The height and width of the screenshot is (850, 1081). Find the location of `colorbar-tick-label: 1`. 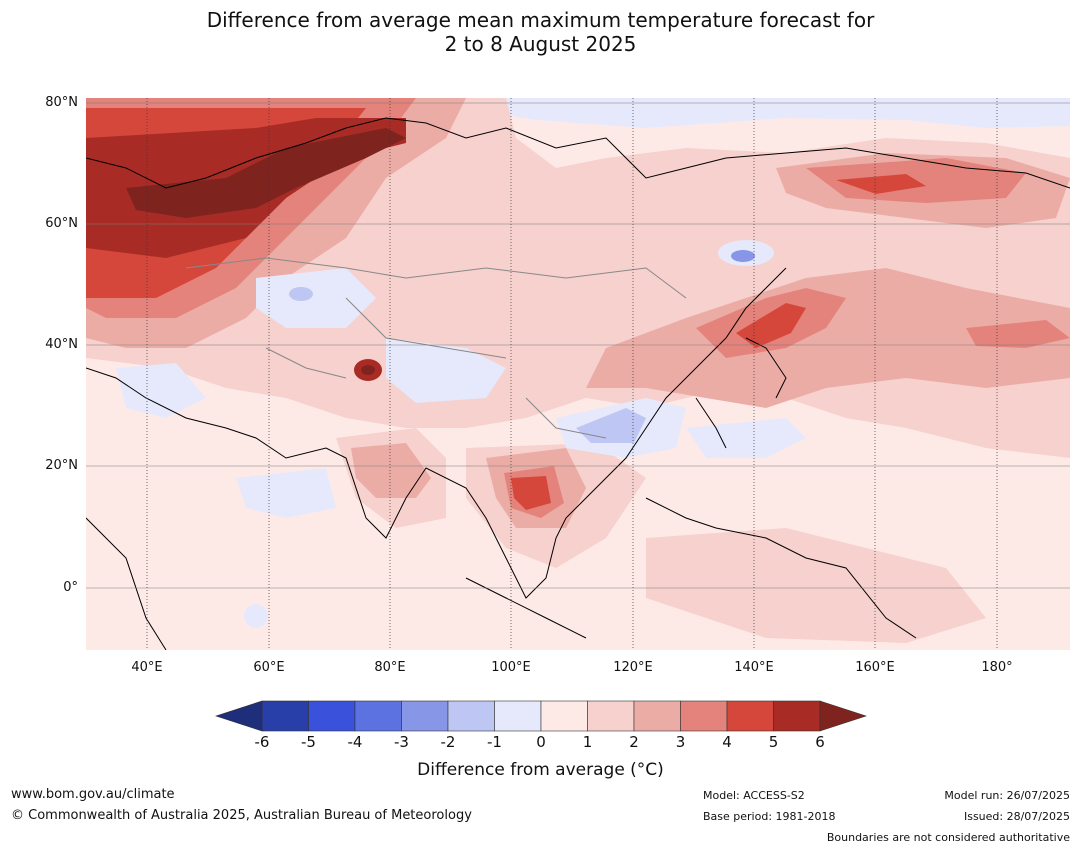

colorbar-tick-label: 1 is located at coordinates (587, 742).